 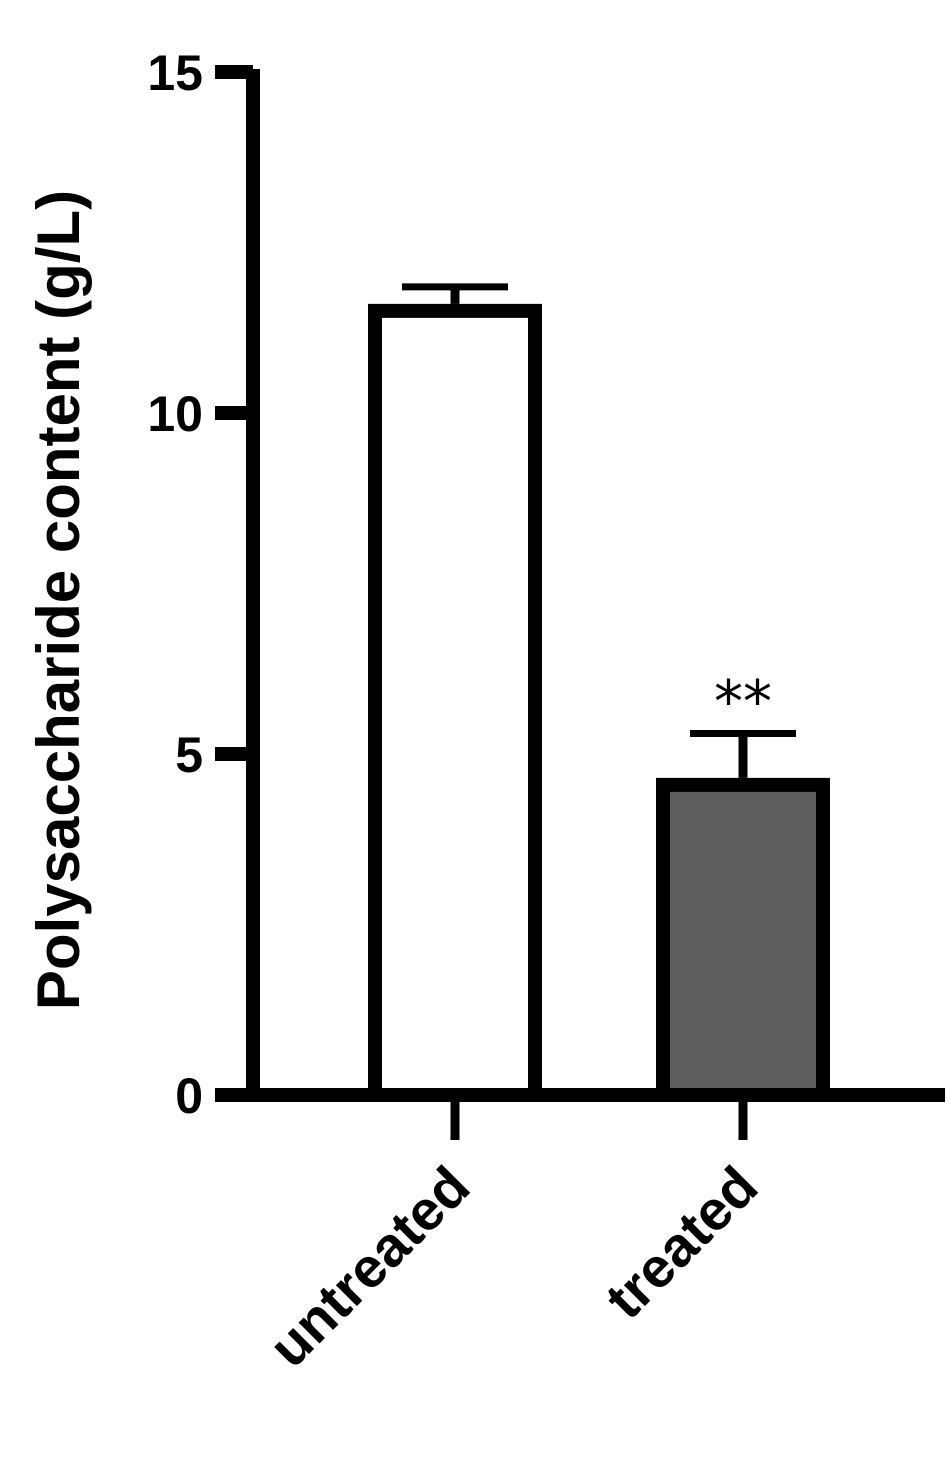 I want to click on y-tick-label: 0, so click(x=189, y=1096).